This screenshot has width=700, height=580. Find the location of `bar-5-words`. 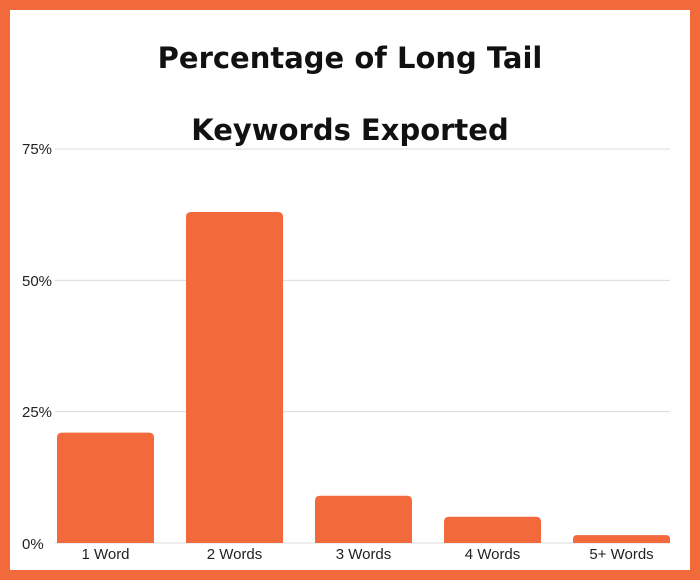

bar-5-words is located at coordinates (621, 539).